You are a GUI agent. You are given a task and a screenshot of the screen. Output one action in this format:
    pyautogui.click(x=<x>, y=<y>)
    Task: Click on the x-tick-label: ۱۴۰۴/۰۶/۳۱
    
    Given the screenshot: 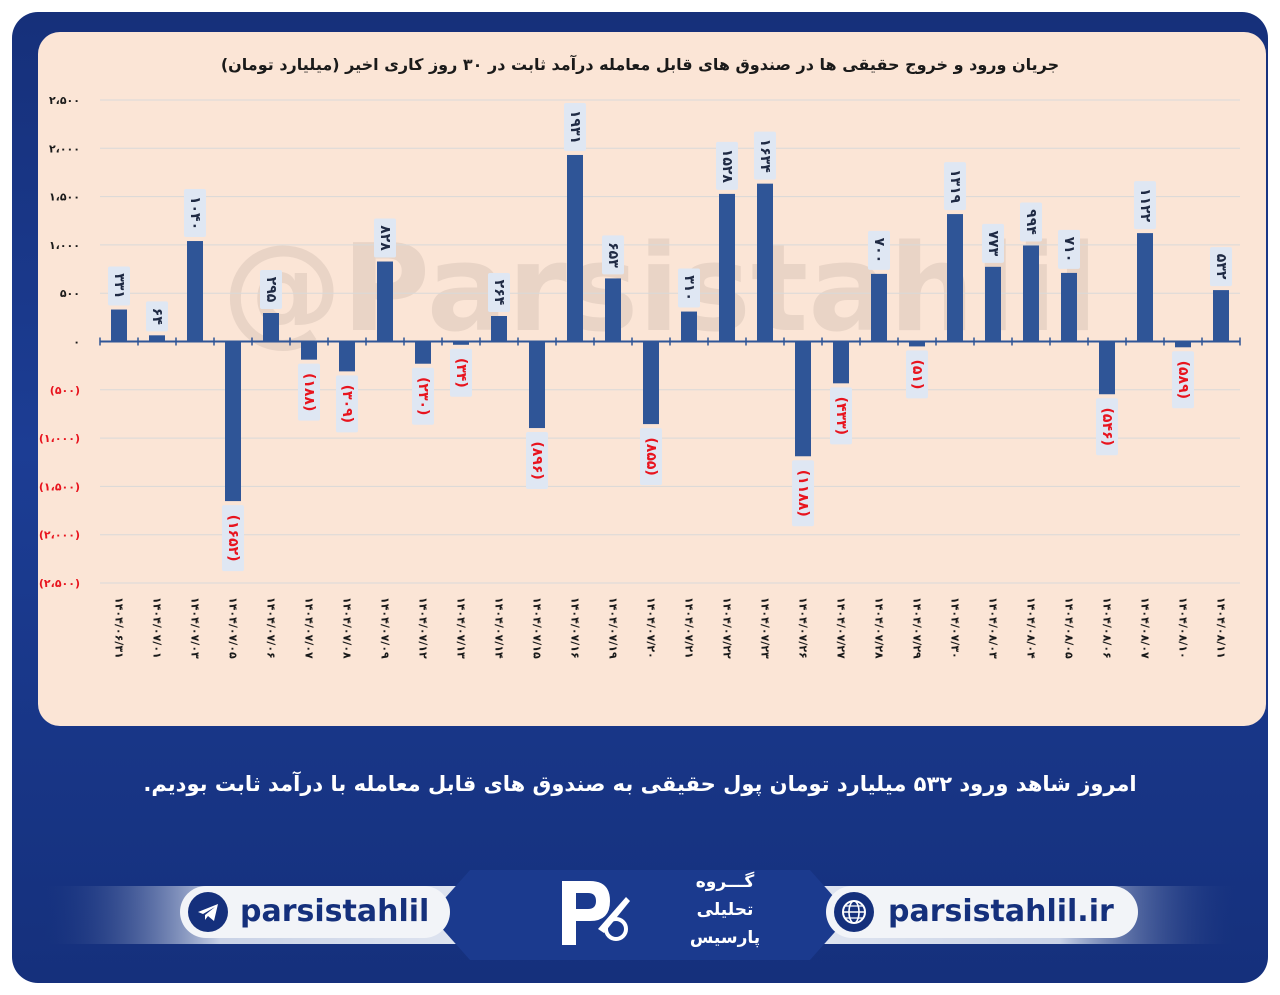 What is the action you would take?
    pyautogui.click(x=119, y=628)
    